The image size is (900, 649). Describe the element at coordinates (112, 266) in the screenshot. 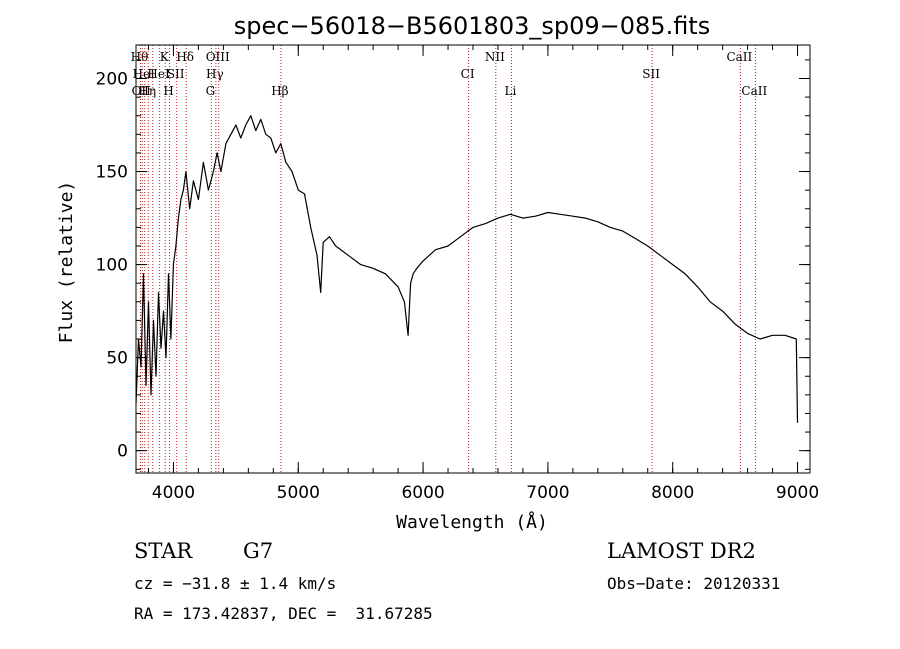

I see `y-tick-label: 100` at that location.